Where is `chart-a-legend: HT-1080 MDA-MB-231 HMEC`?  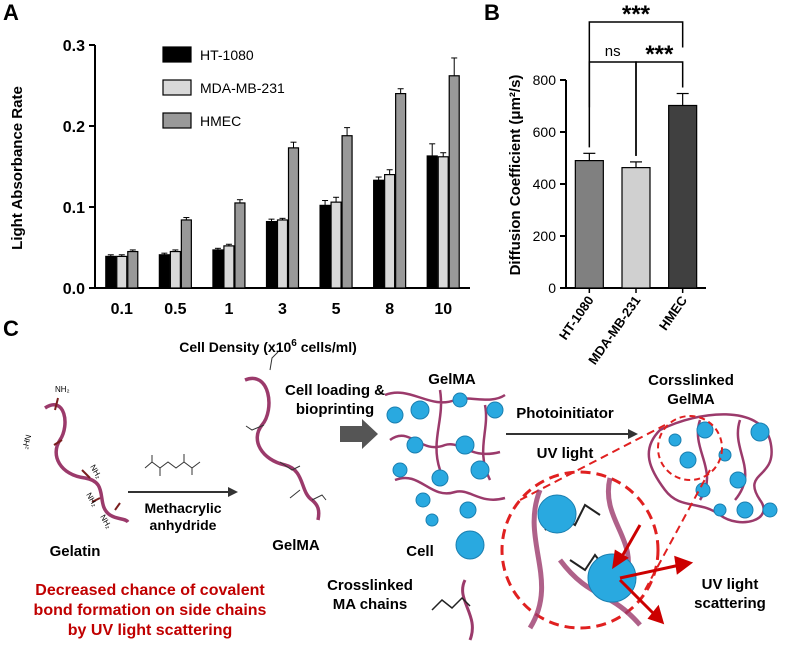 chart-a-legend: HT-1080 MDA-MB-231 HMEC is located at coordinates (223, 87).